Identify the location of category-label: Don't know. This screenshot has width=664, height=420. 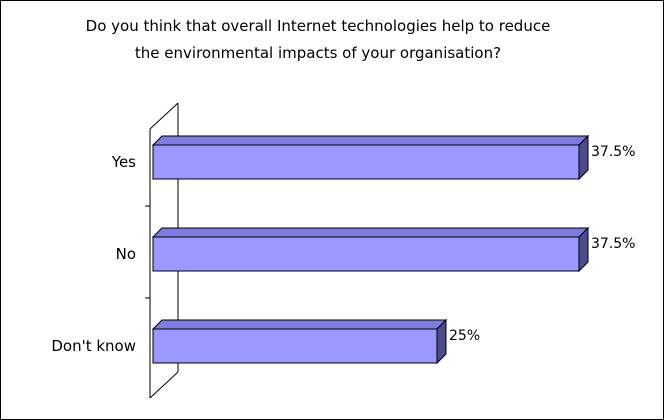
(93, 346).